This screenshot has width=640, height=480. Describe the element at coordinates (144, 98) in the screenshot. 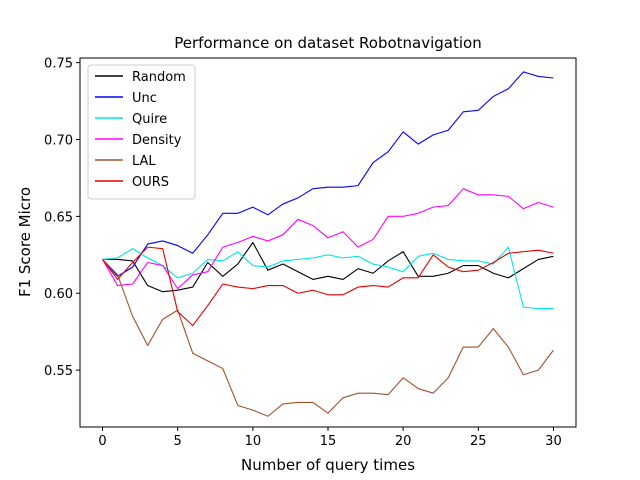

I see `legend-label-unc: Unc` at that location.